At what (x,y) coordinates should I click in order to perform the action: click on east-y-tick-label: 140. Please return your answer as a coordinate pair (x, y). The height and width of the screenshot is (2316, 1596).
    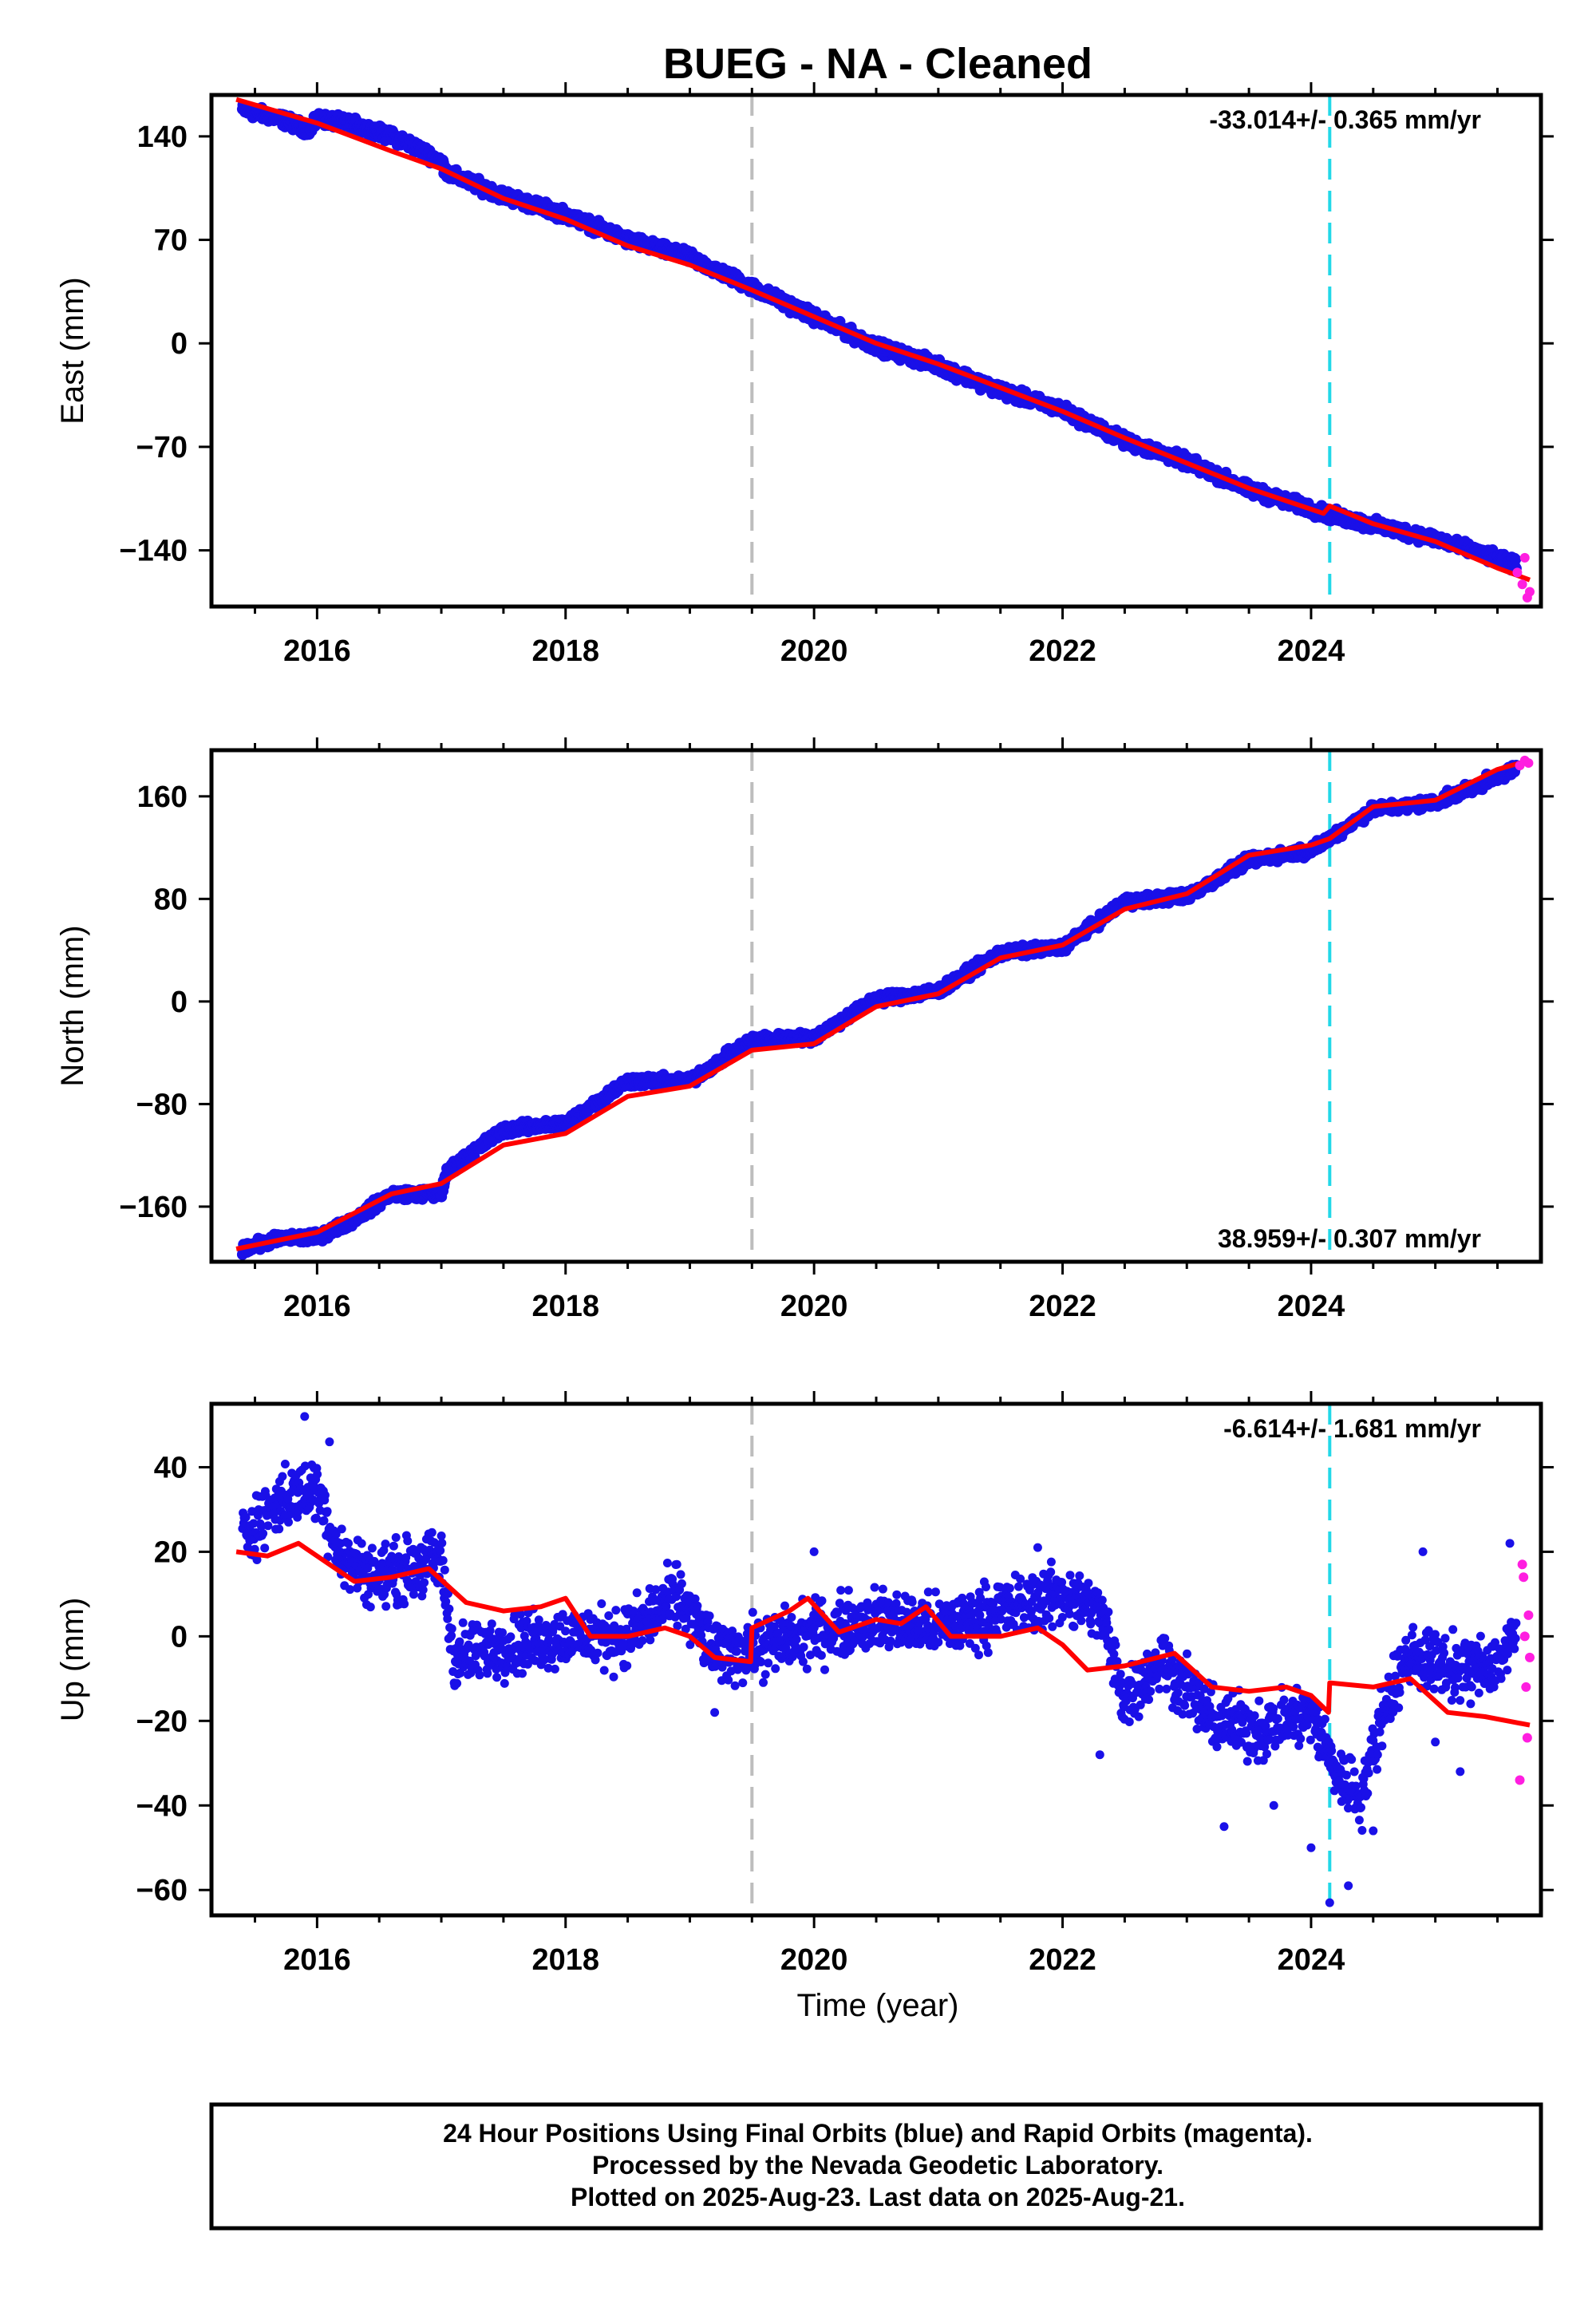
    Looking at the image, I should click on (162, 137).